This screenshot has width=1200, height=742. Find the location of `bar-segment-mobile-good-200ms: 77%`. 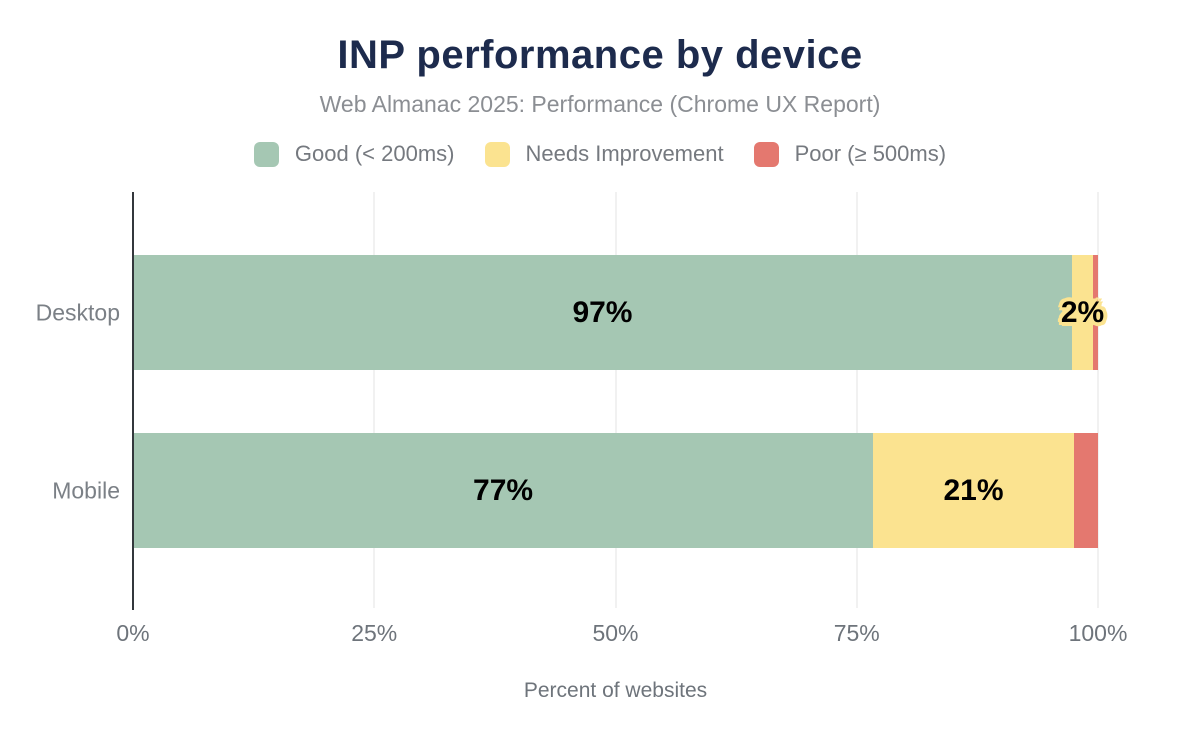

bar-segment-mobile-good-200ms: 77% is located at coordinates (503, 490).